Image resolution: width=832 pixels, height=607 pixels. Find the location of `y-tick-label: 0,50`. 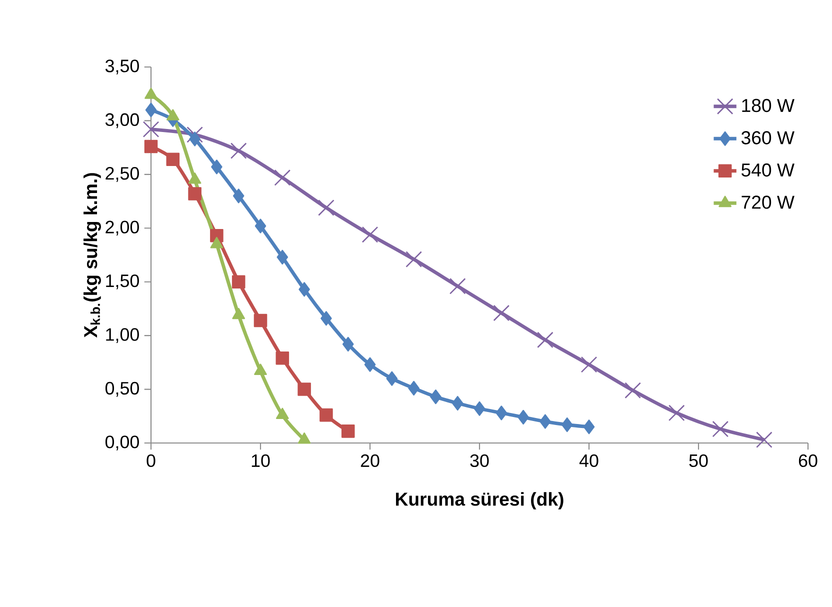

y-tick-label: 0,50 is located at coordinates (122, 389).